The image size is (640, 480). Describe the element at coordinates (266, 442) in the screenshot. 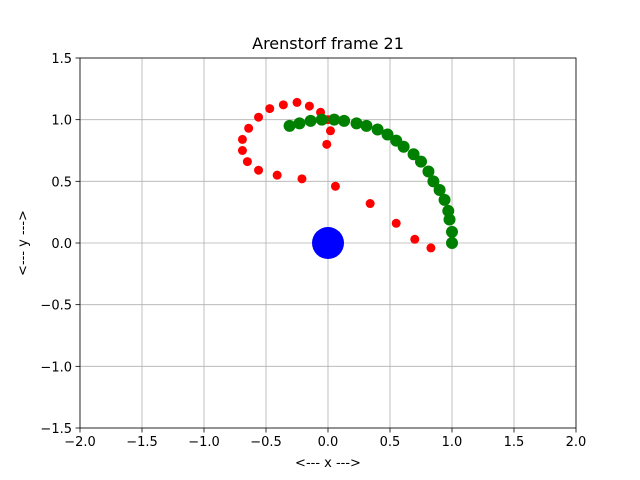

I see `x-tick-label: −0.5` at that location.